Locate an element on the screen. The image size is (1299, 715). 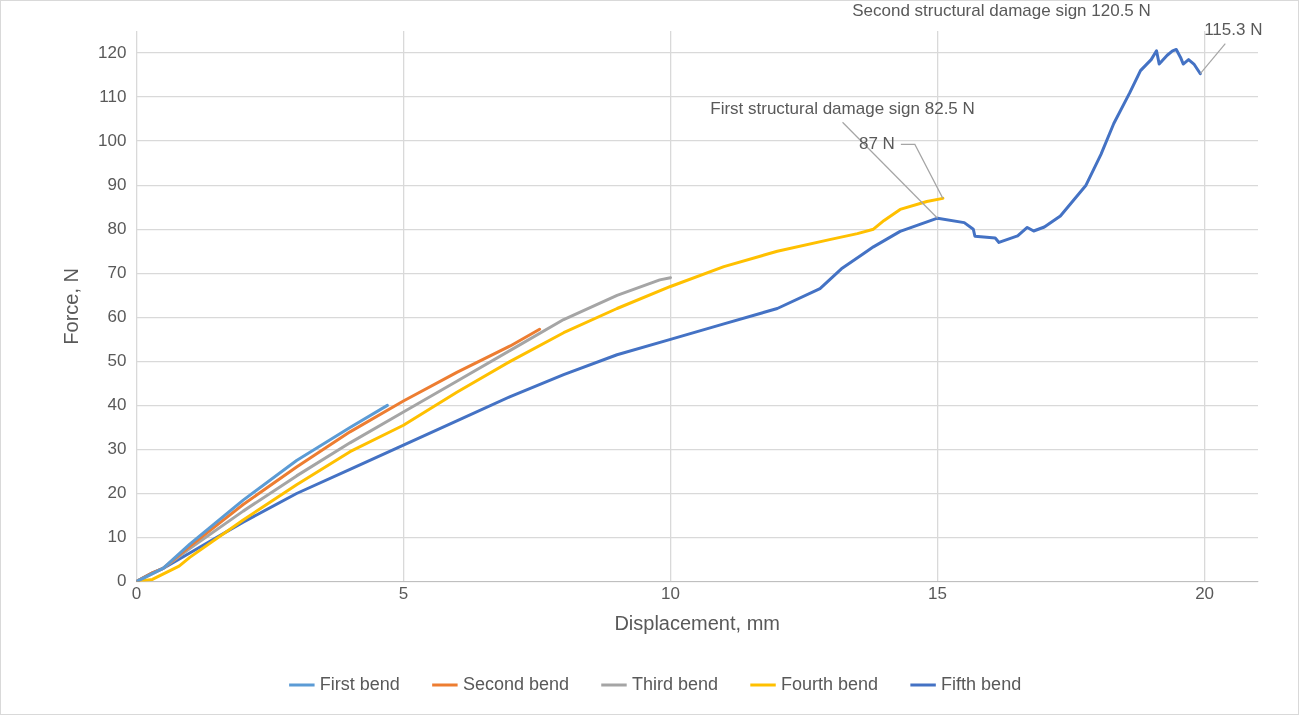
y-axis-title: Force, N is located at coordinates (70, 306).